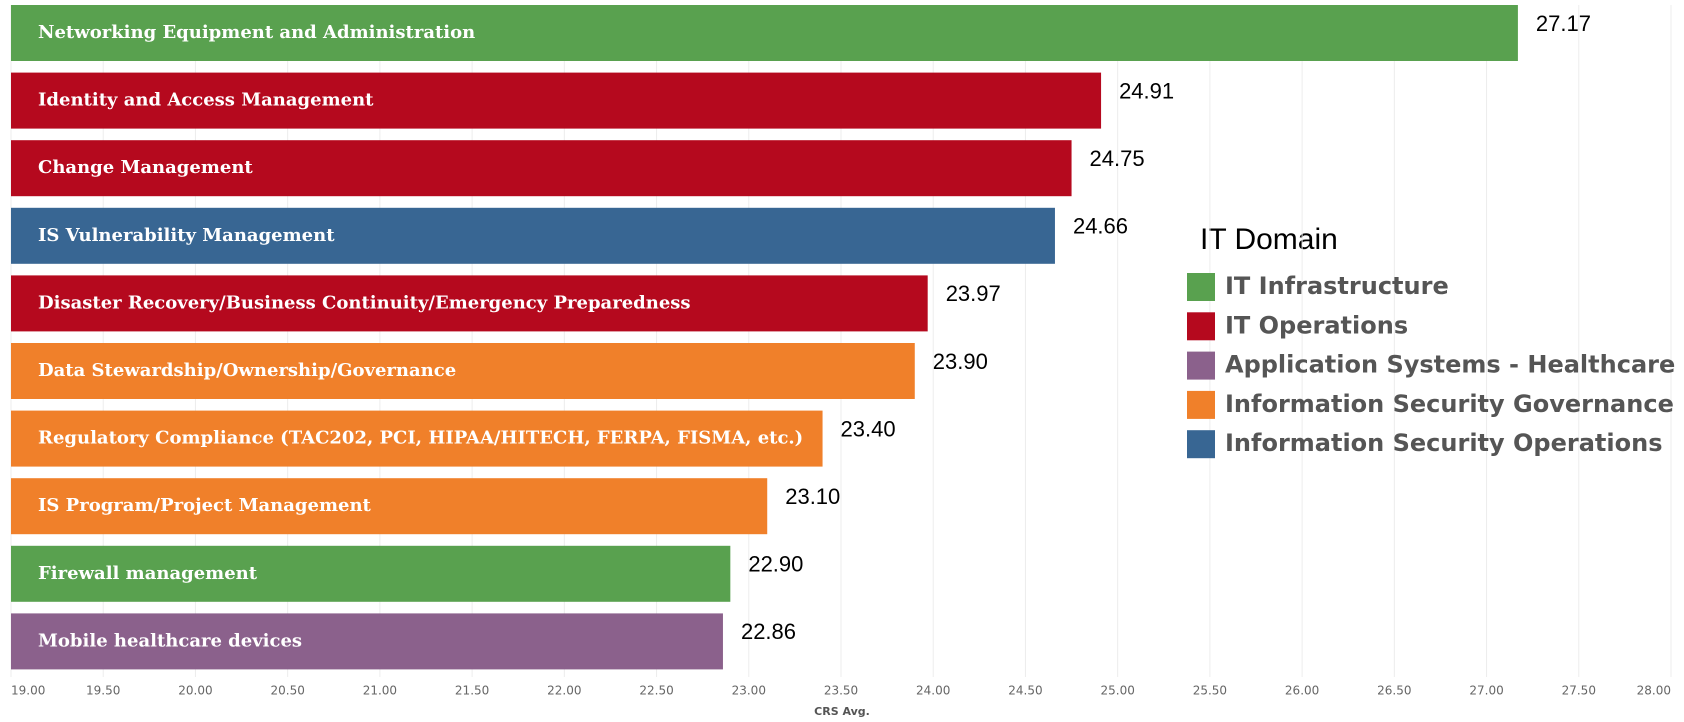 The width and height of the screenshot is (1684, 722). Describe the element at coordinates (812, 496) in the screenshot. I see `value-label: 23.10` at that location.